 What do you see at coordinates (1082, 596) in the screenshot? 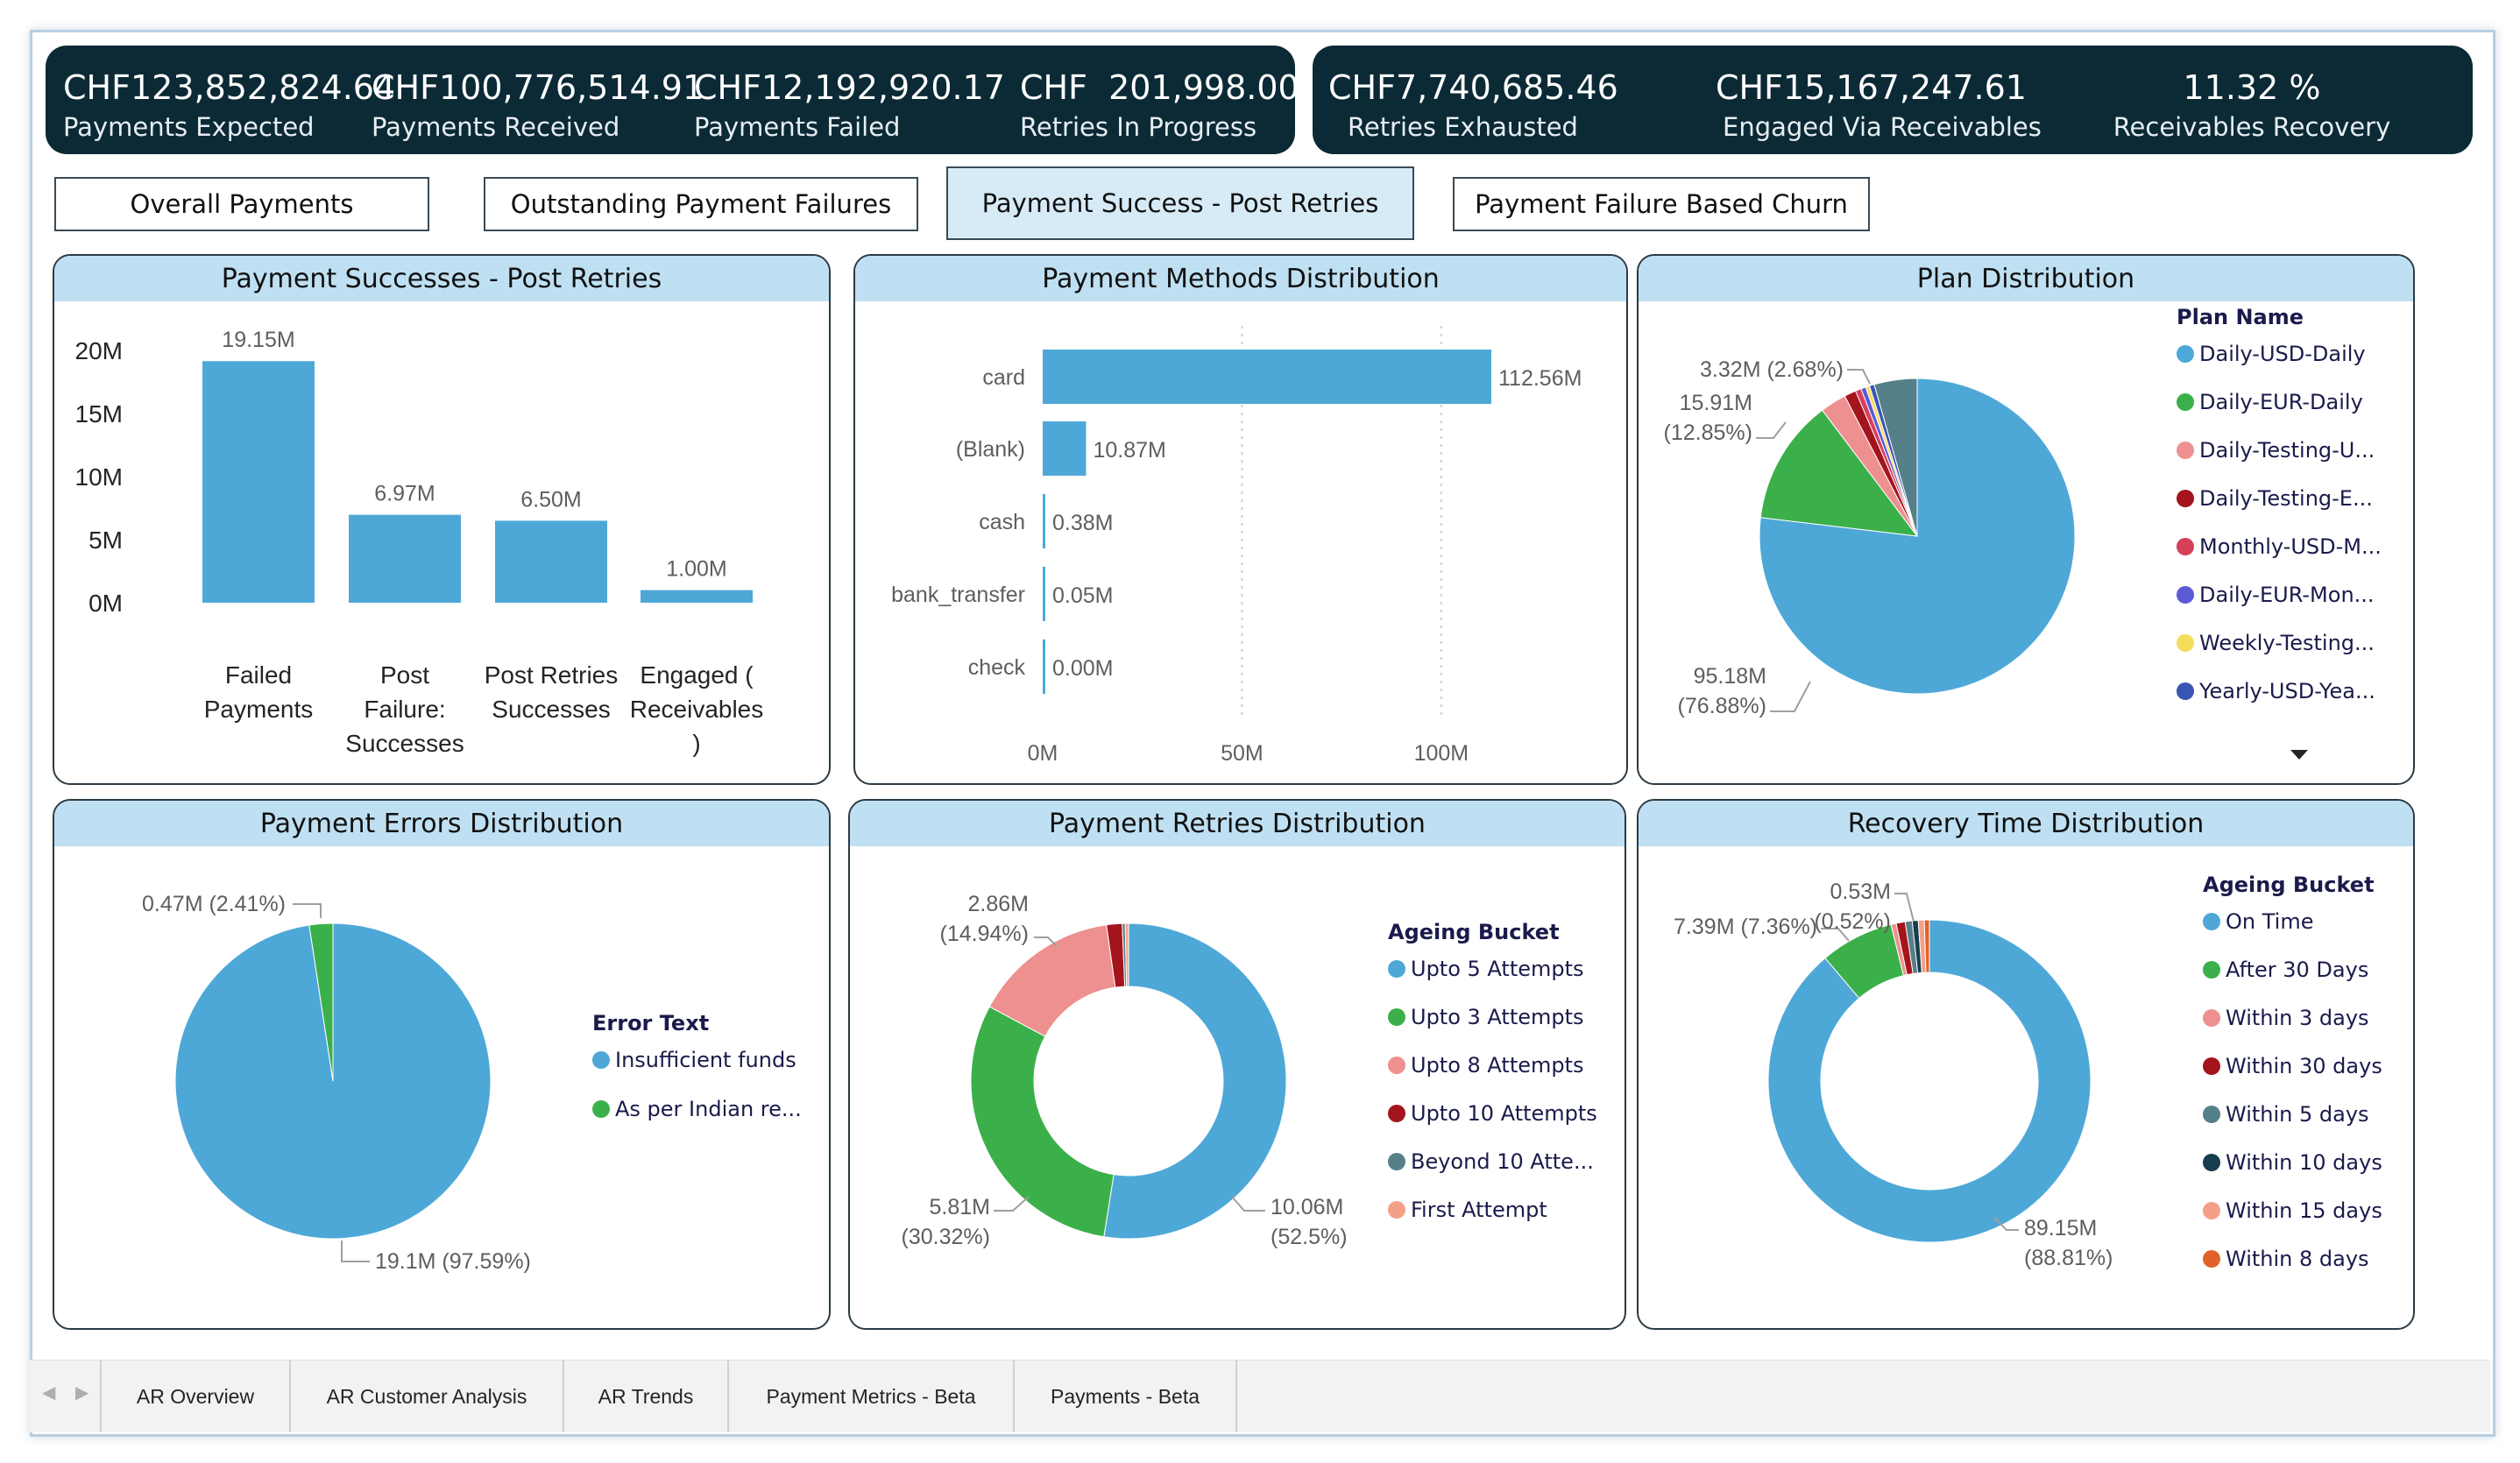
I see `bar-data-label: 0.05M` at bounding box center [1082, 596].